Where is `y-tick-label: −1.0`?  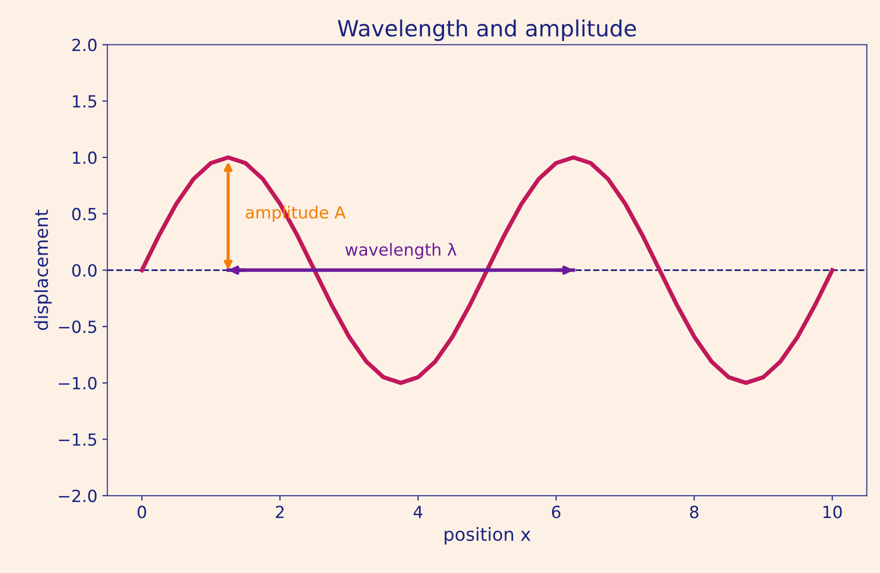 y-tick-label: −1.0 is located at coordinates (77, 383).